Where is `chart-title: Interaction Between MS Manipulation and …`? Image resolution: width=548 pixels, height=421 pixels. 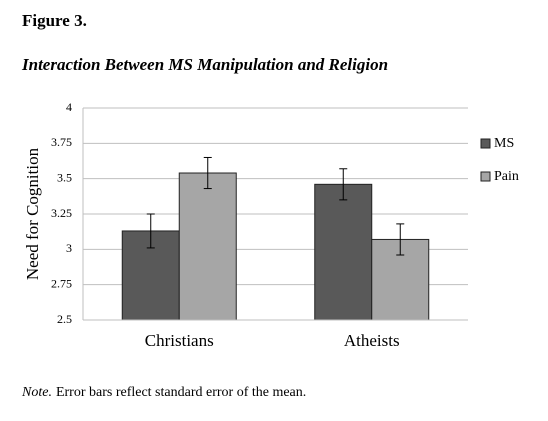
chart-title: Interaction Between MS Manipulation and … is located at coordinates (204, 64).